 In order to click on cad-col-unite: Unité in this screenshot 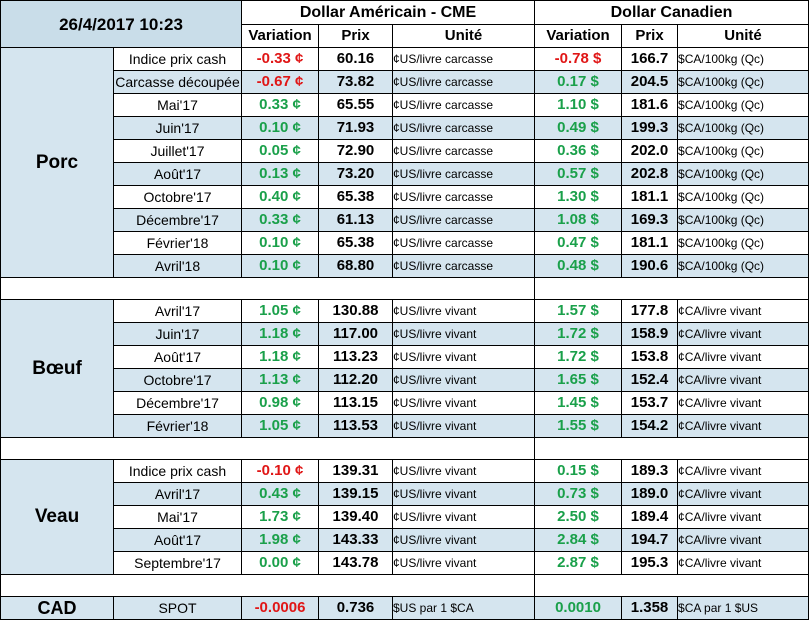, I will do `click(743, 36)`.